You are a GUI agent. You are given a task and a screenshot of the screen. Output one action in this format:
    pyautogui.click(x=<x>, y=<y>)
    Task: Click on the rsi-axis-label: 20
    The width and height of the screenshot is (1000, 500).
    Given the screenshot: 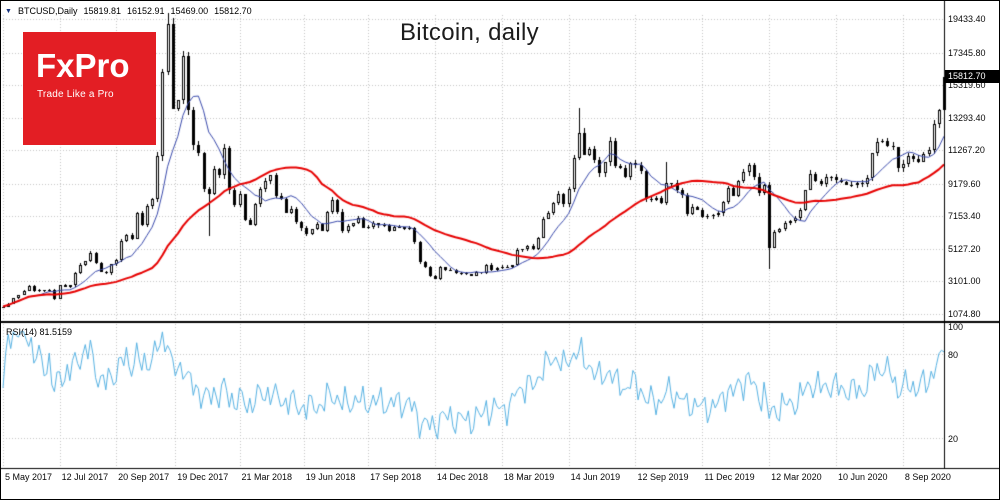 What is the action you would take?
    pyautogui.click(x=953, y=439)
    